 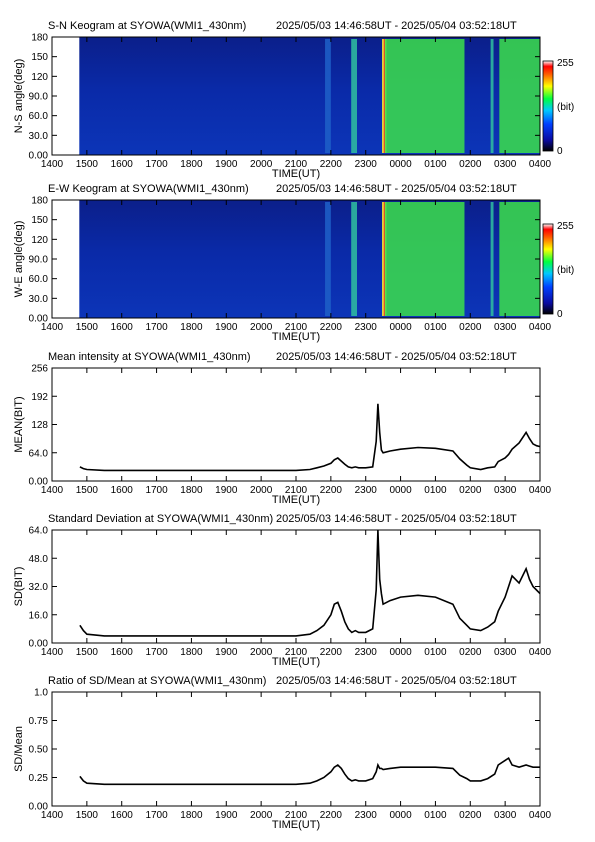 I want to click on panel-title: S-N Keogram at SYOWA(WMI1_430nm), so click(x=147, y=26).